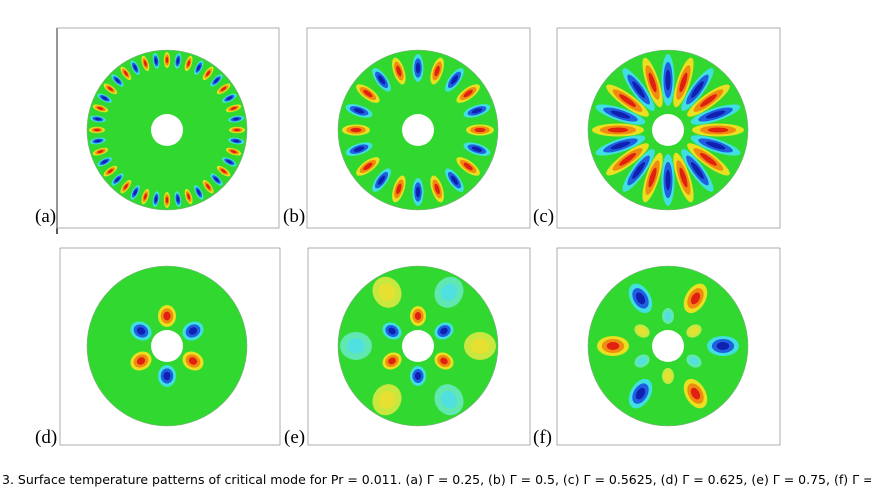 The width and height of the screenshot is (871, 502). I want to click on panel-label: (d), so click(46, 437).